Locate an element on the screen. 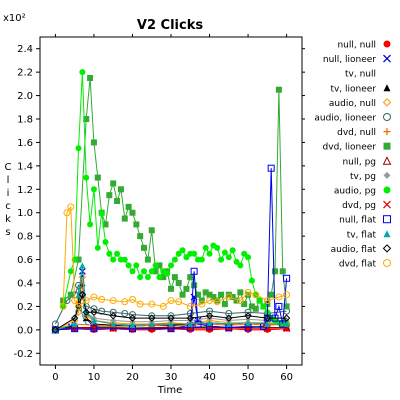  legend-label: null, pg is located at coordinates (359, 162).